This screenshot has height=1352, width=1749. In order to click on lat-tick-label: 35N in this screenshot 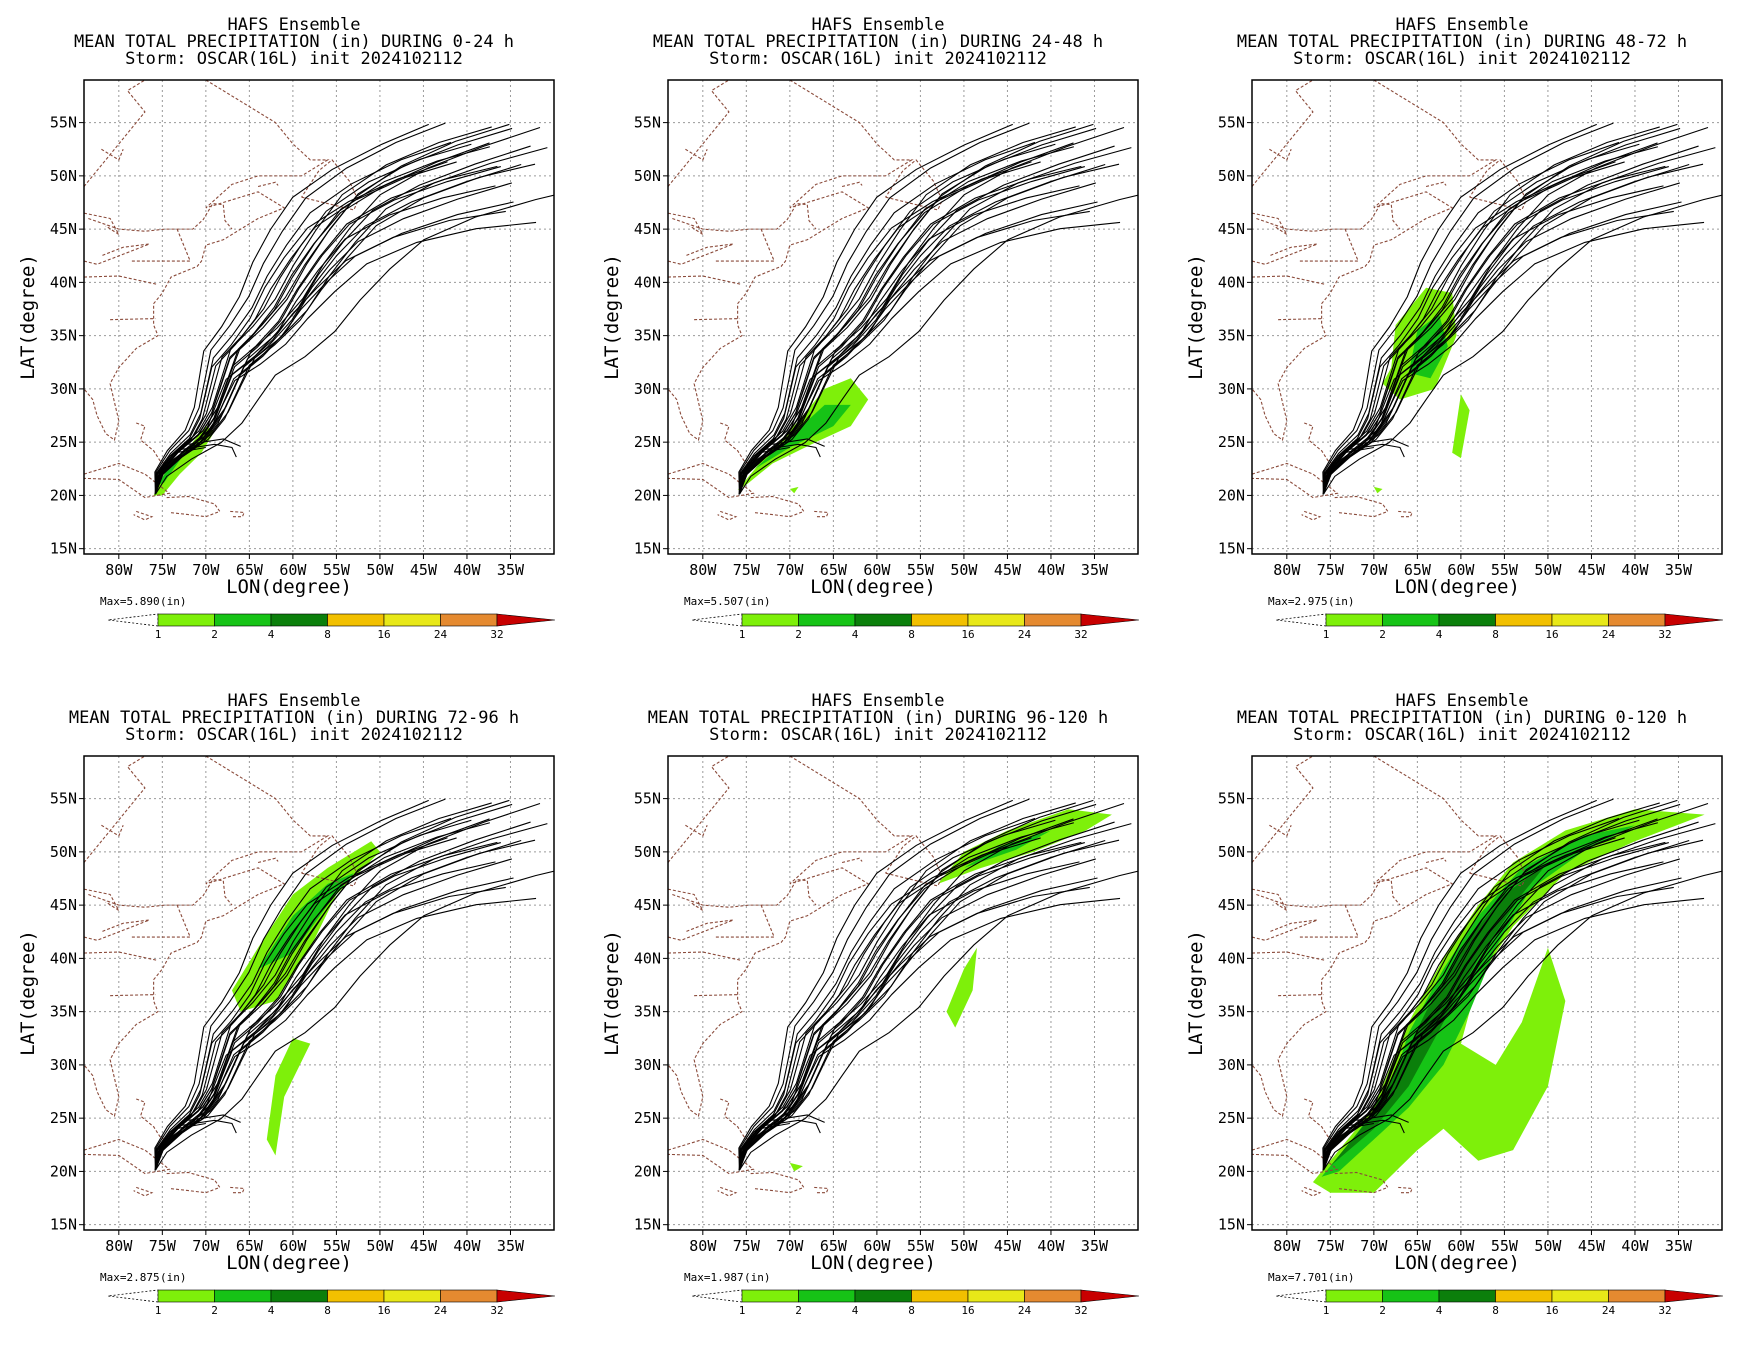, I will do `click(63, 1012)`.